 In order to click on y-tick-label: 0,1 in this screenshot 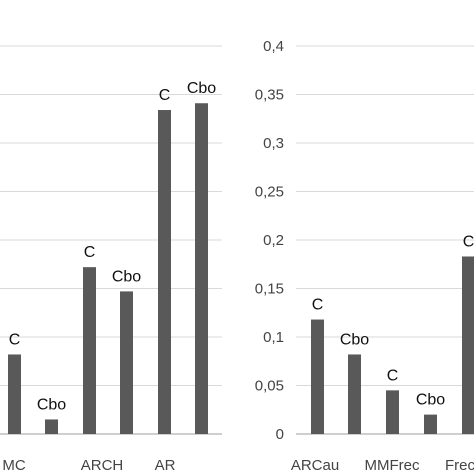, I will do `click(273, 337)`.